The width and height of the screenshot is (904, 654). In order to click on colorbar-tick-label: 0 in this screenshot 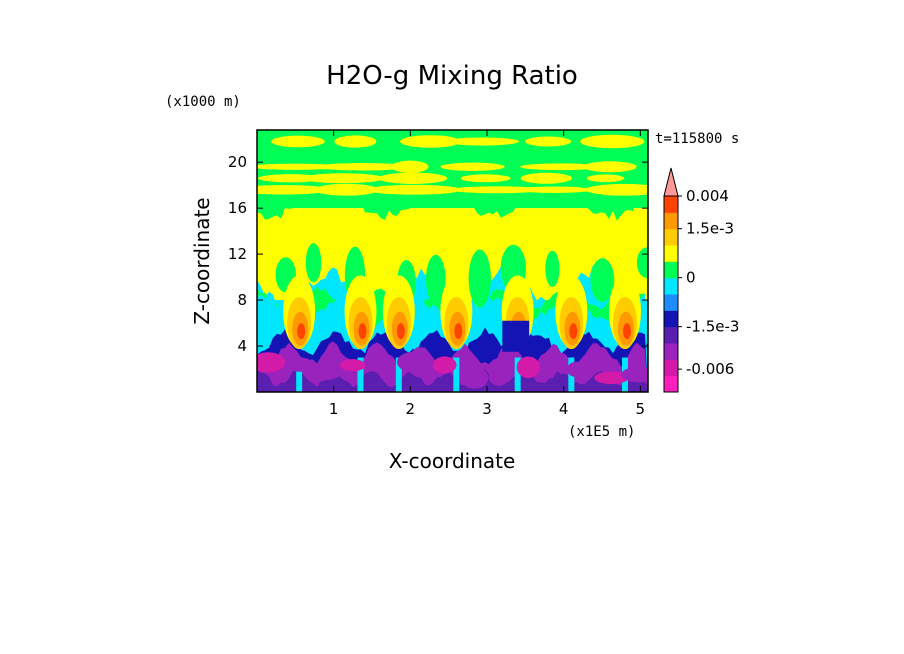, I will do `click(691, 278)`.